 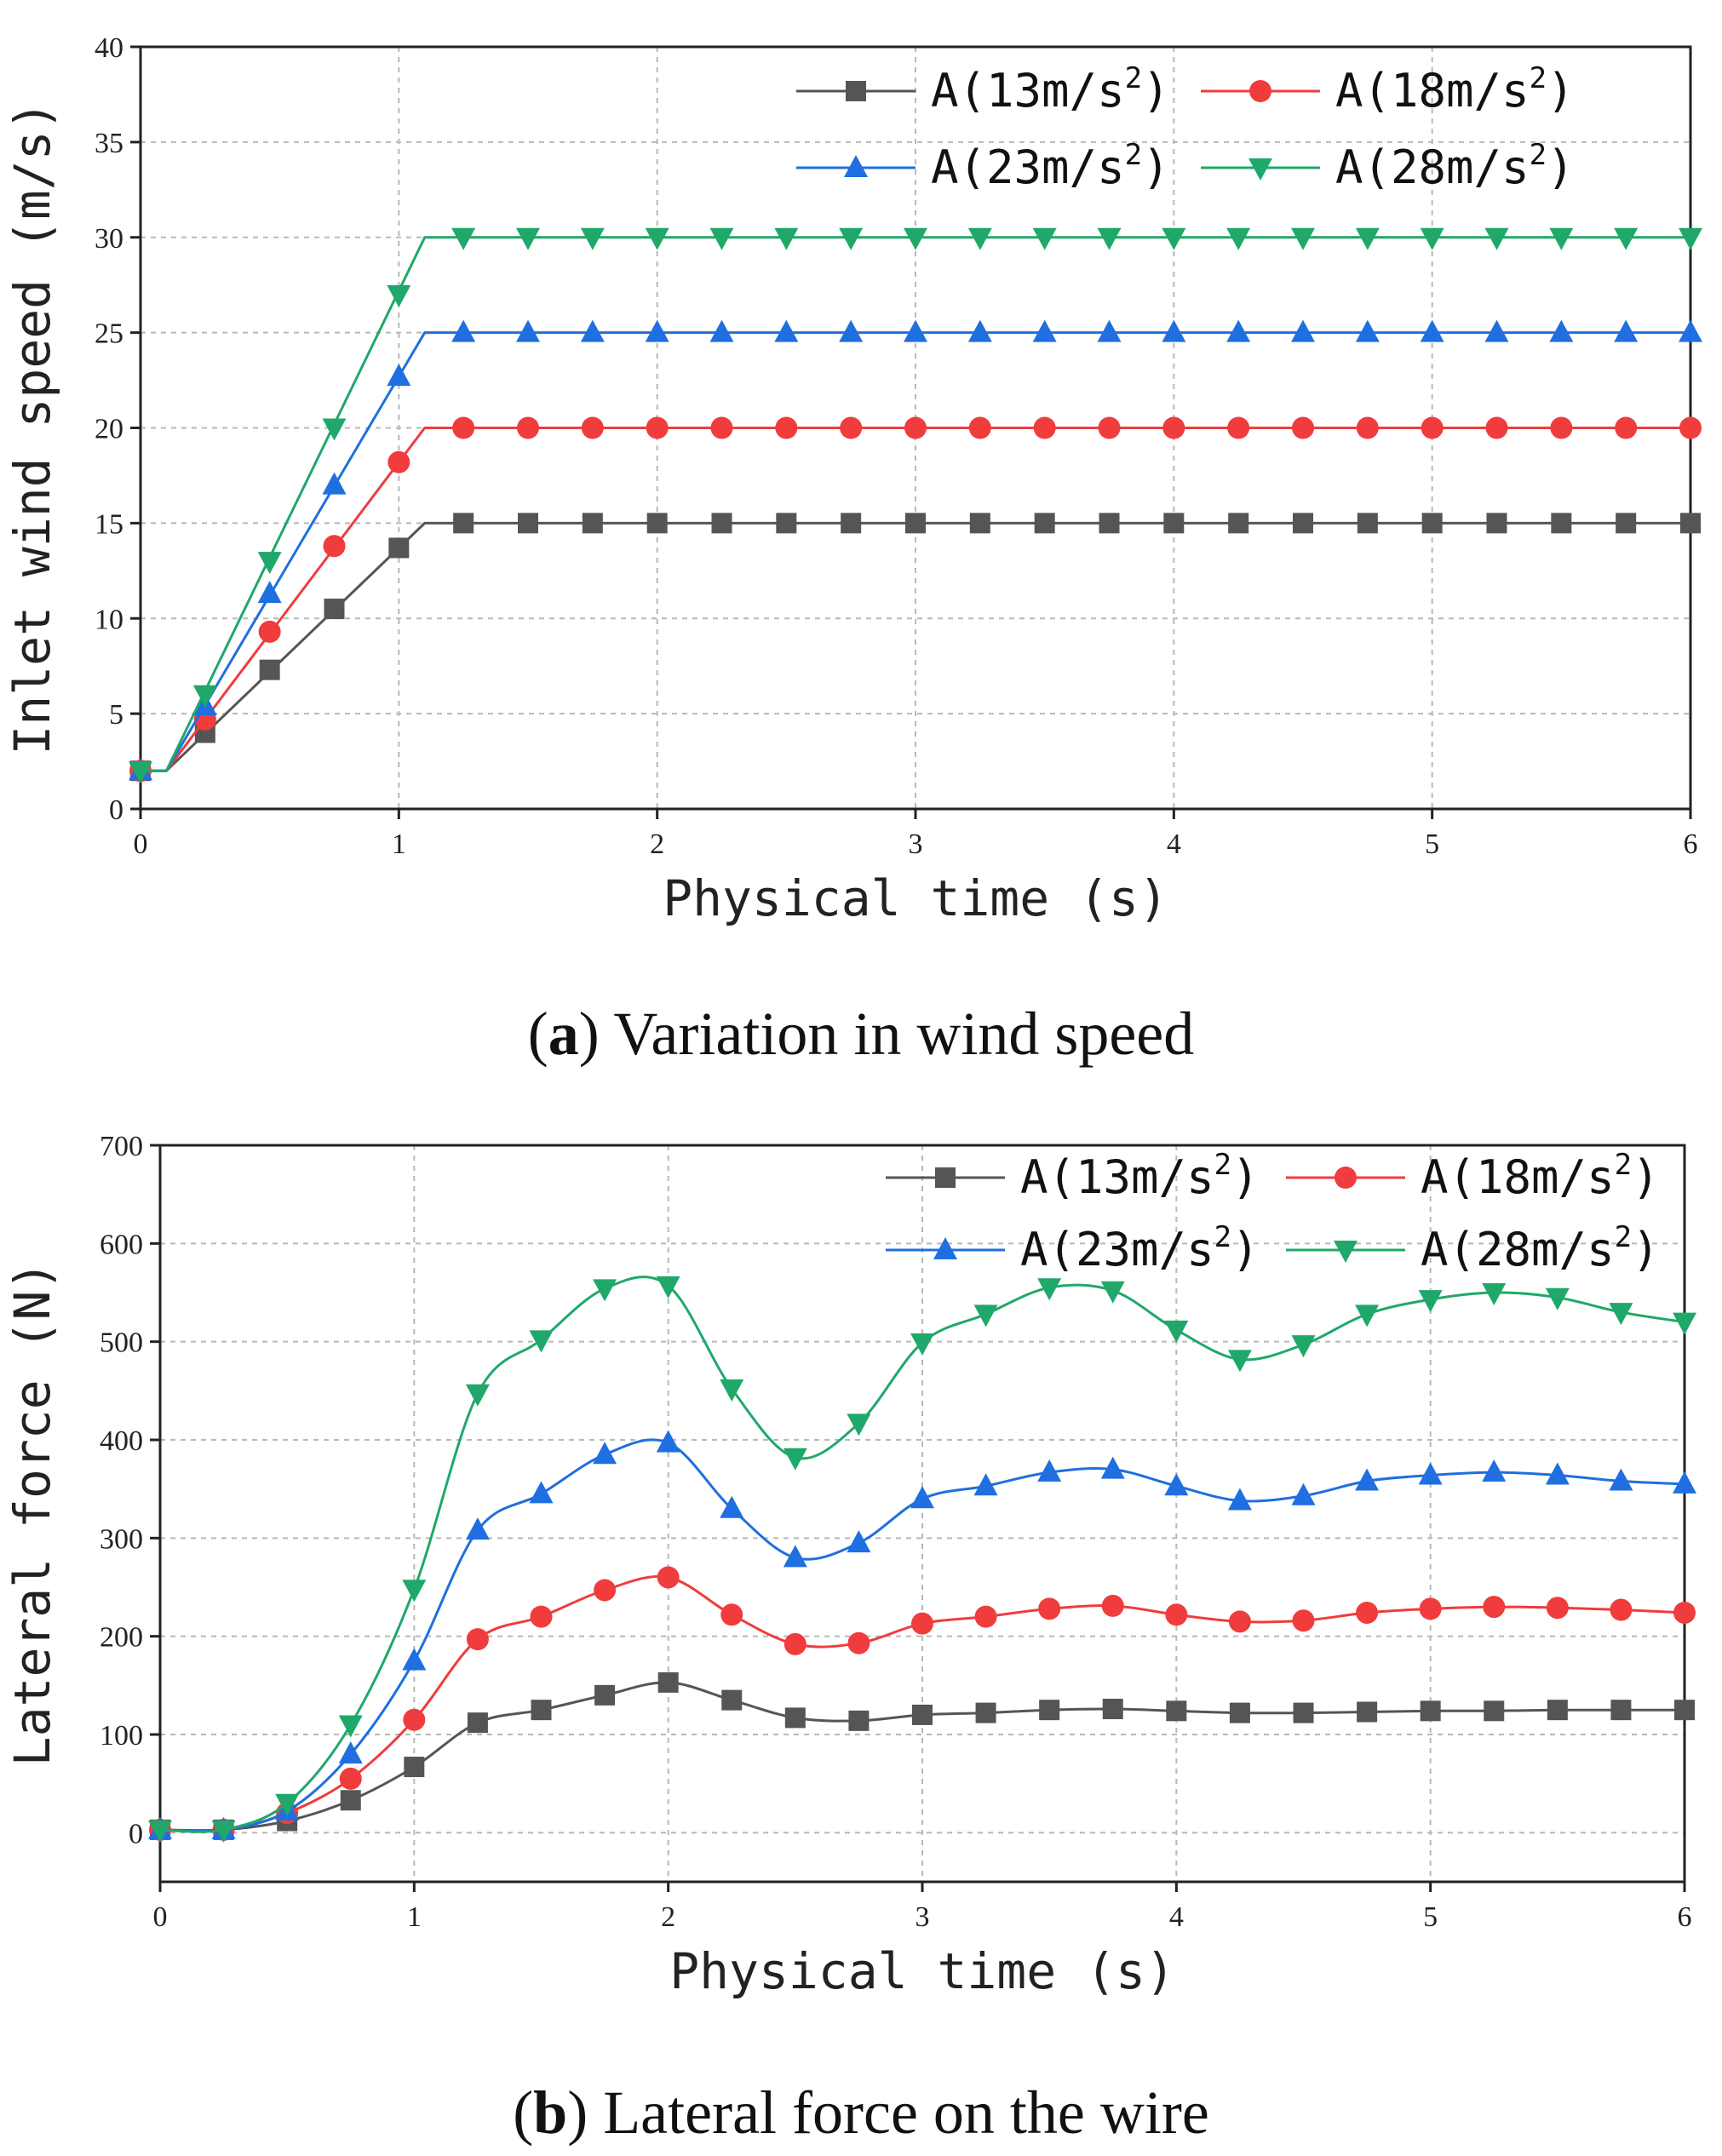 What do you see at coordinates (121, 1539) in the screenshot?
I see `y-tick-label-3: 300` at bounding box center [121, 1539].